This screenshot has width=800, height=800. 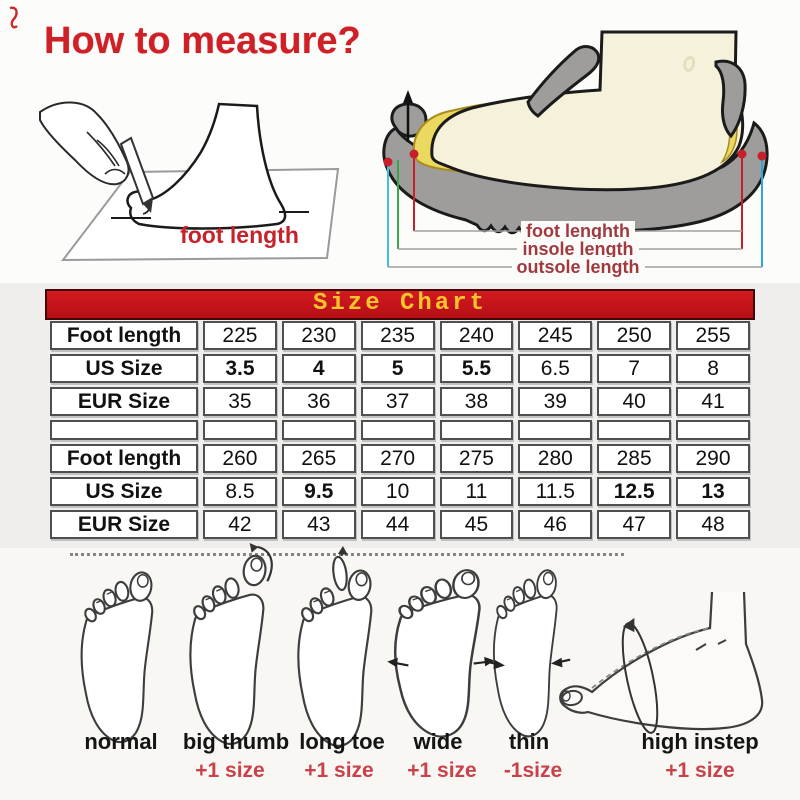 I want to click on size-cell: 235, so click(x=397, y=335).